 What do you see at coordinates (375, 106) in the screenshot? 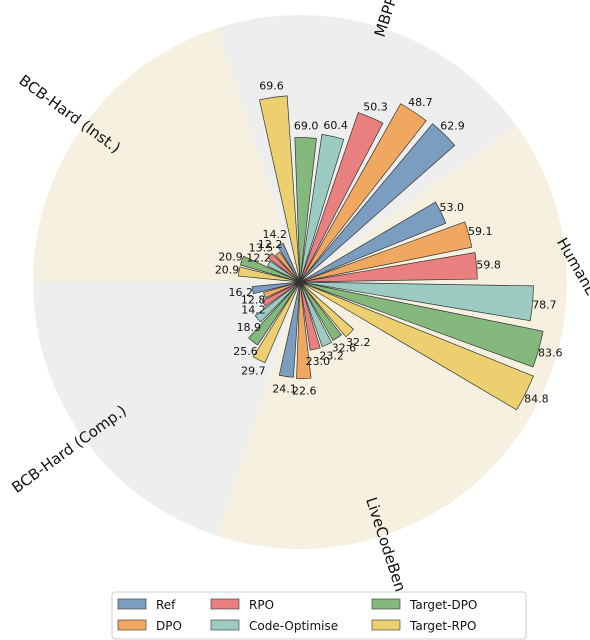
I see `value-label: 50.3` at bounding box center [375, 106].